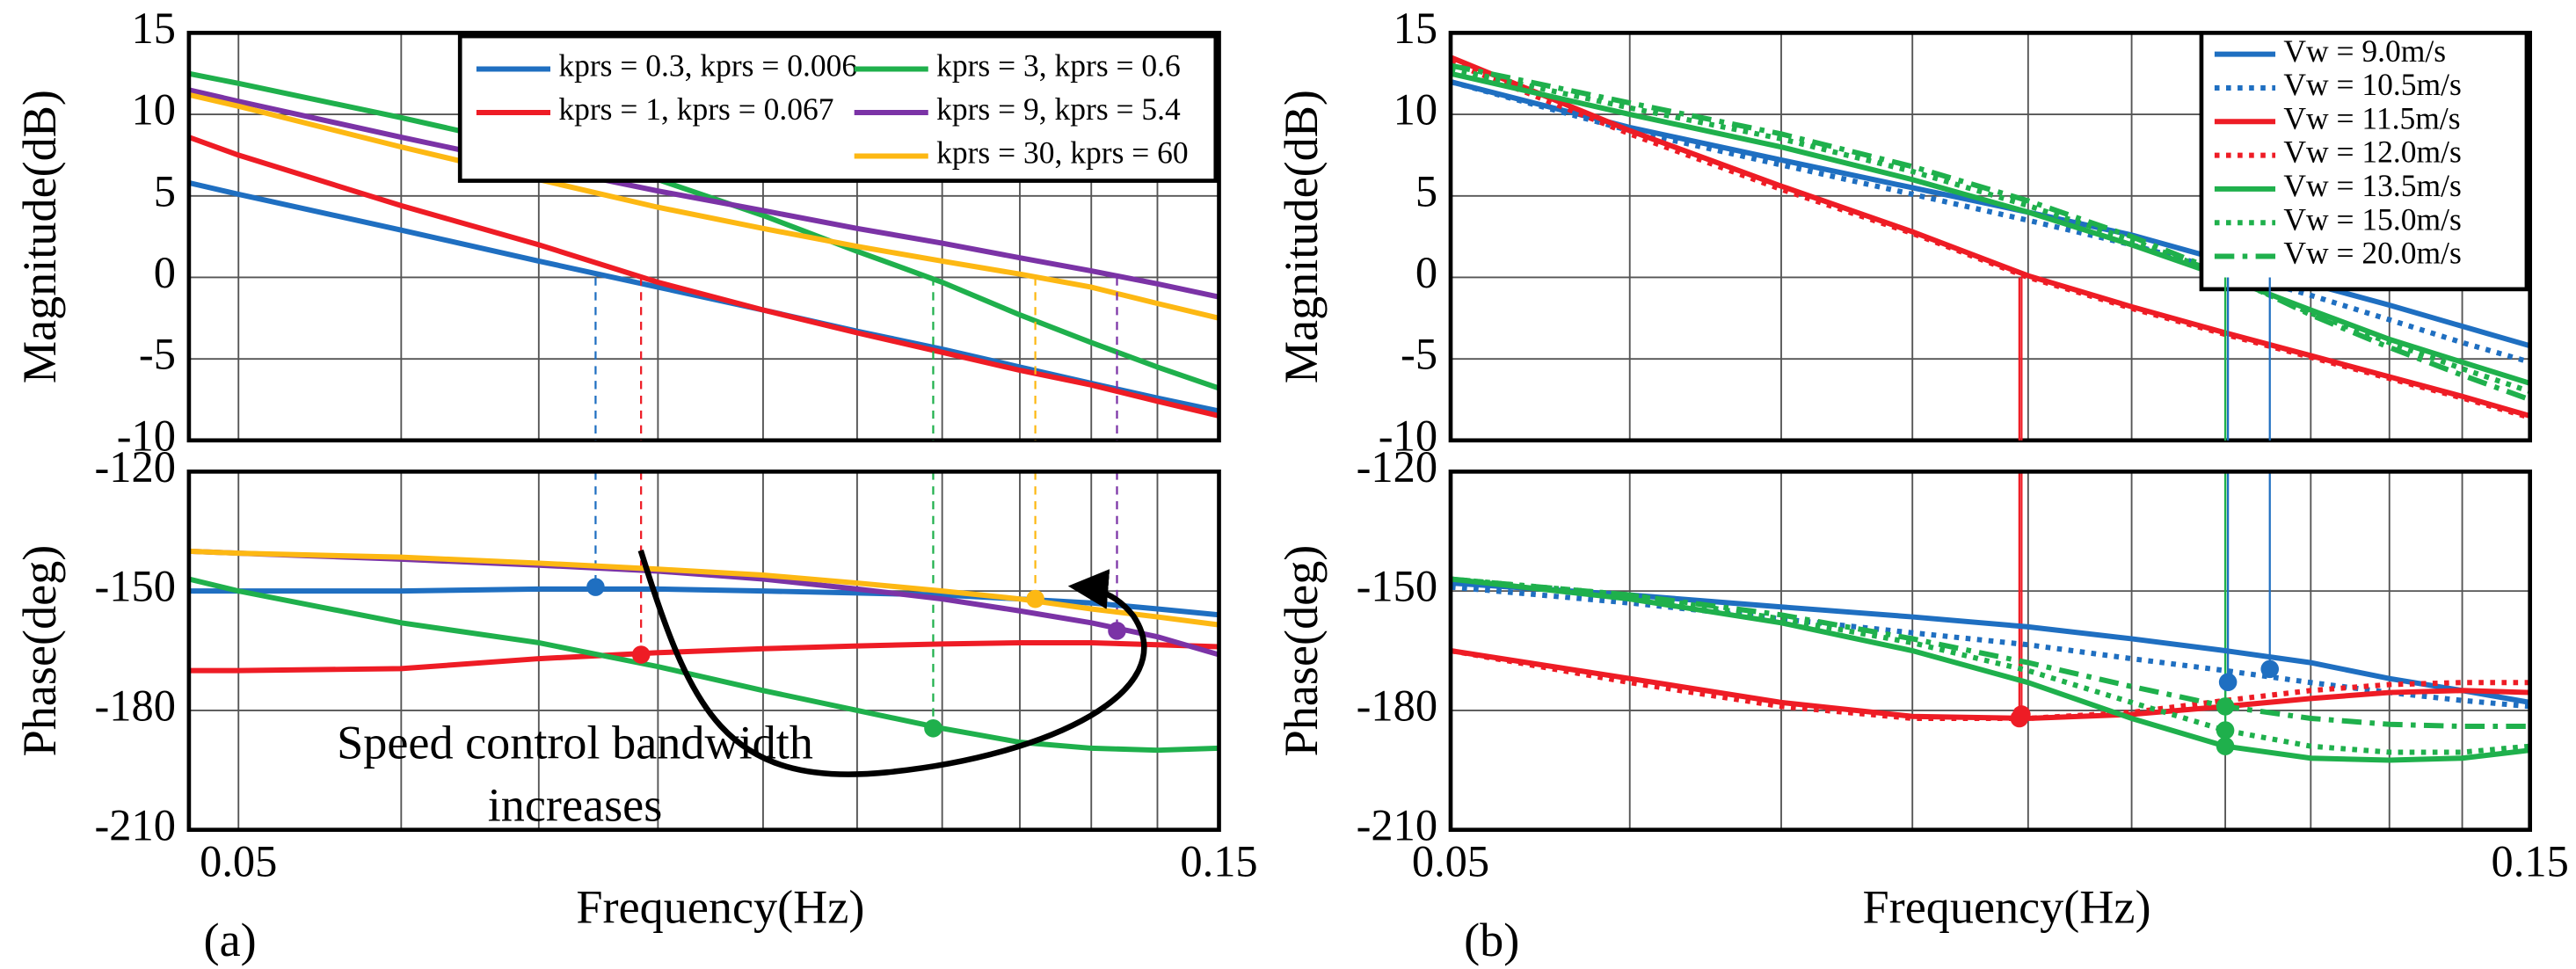 This screenshot has height=969, width=2576. I want to click on legend-label: Vw = 10.5m/s, so click(2372, 84).